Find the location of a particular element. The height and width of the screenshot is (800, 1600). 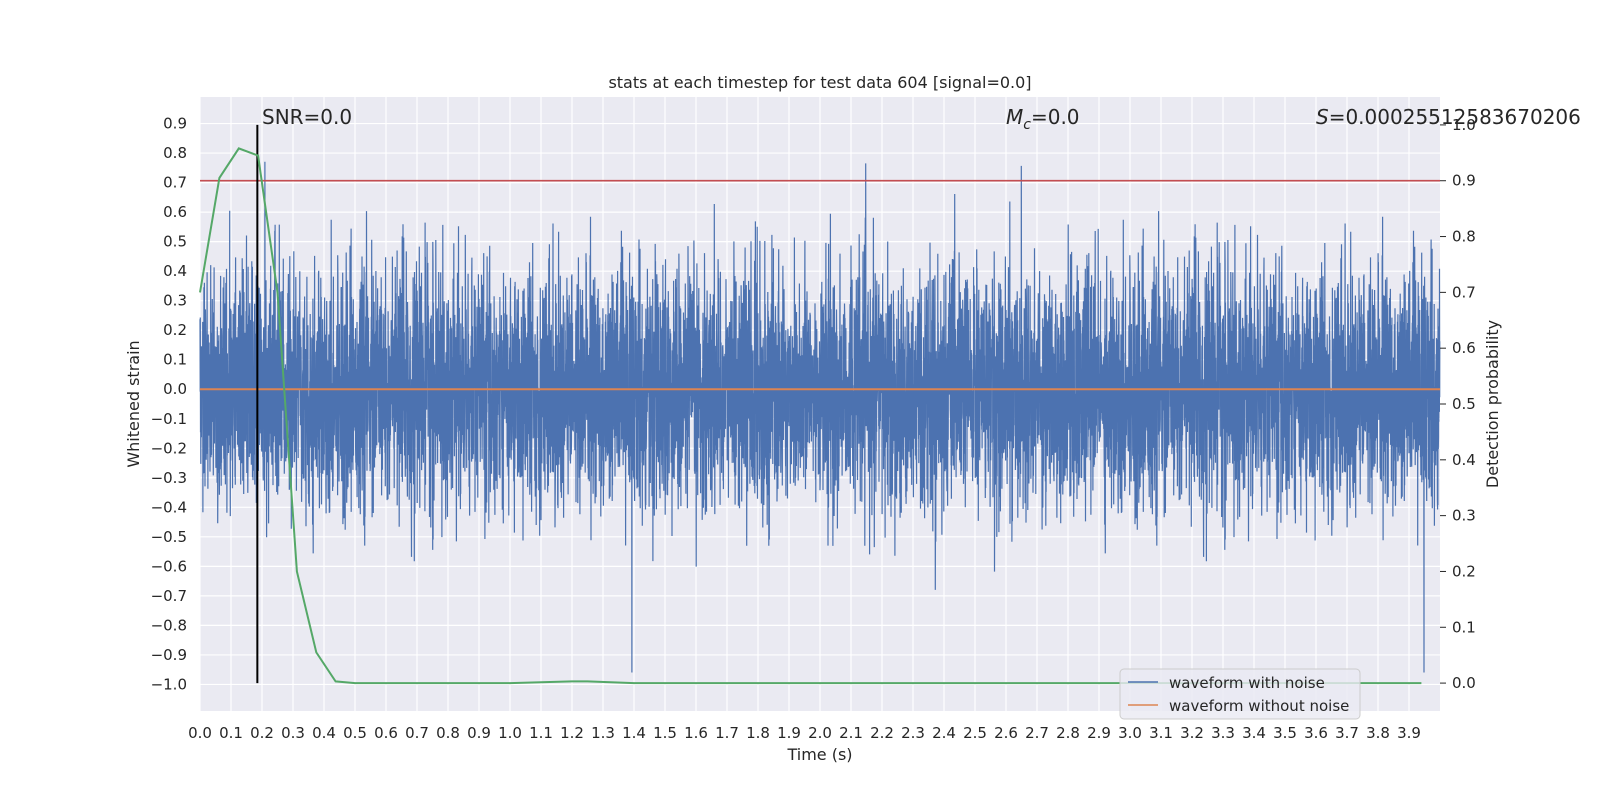

x-tick-label: 0.8 is located at coordinates (448, 733).